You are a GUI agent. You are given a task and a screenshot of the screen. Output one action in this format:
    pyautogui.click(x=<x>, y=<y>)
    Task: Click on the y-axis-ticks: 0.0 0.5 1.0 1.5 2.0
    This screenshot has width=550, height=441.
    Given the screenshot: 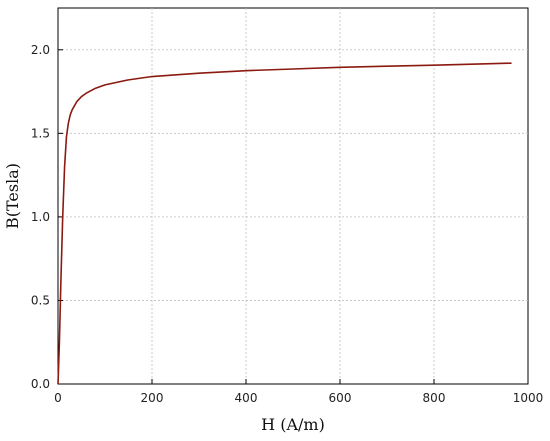 What is the action you would take?
    pyautogui.click(x=47, y=217)
    